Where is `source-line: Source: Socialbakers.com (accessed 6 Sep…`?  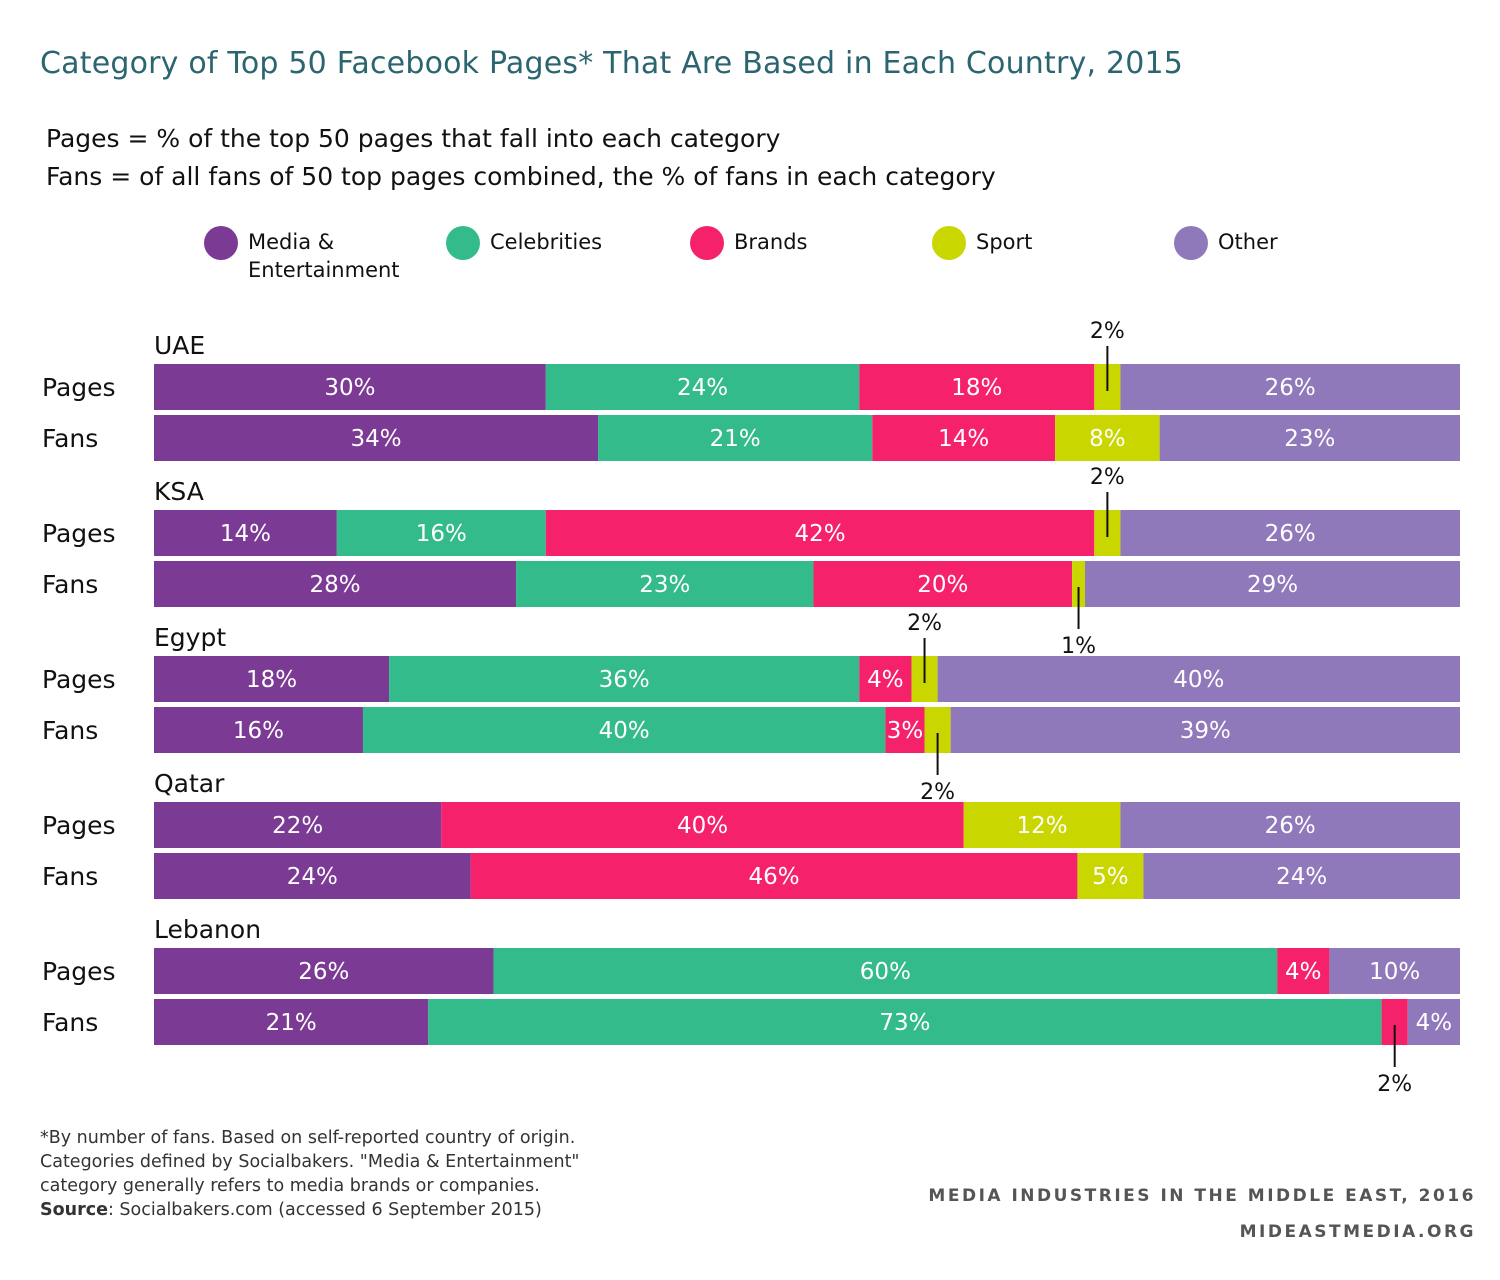 source-line: Source: Socialbakers.com (accessed 6 Sep… is located at coordinates (309, 1210).